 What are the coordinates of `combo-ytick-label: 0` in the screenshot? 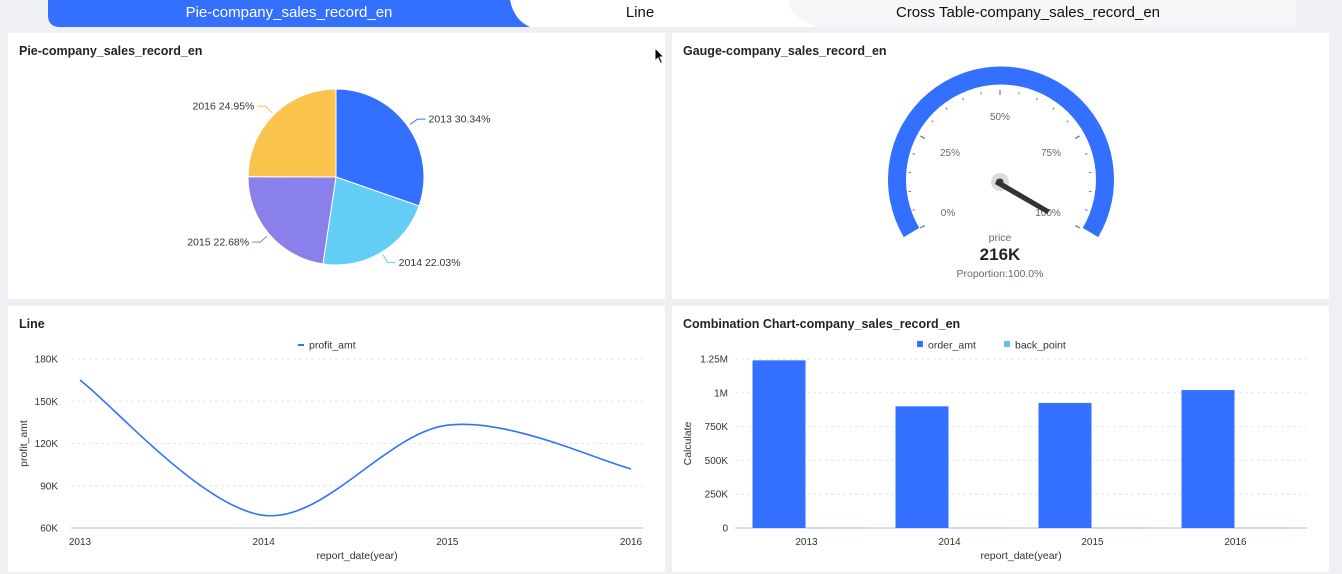 It's located at (725, 529).